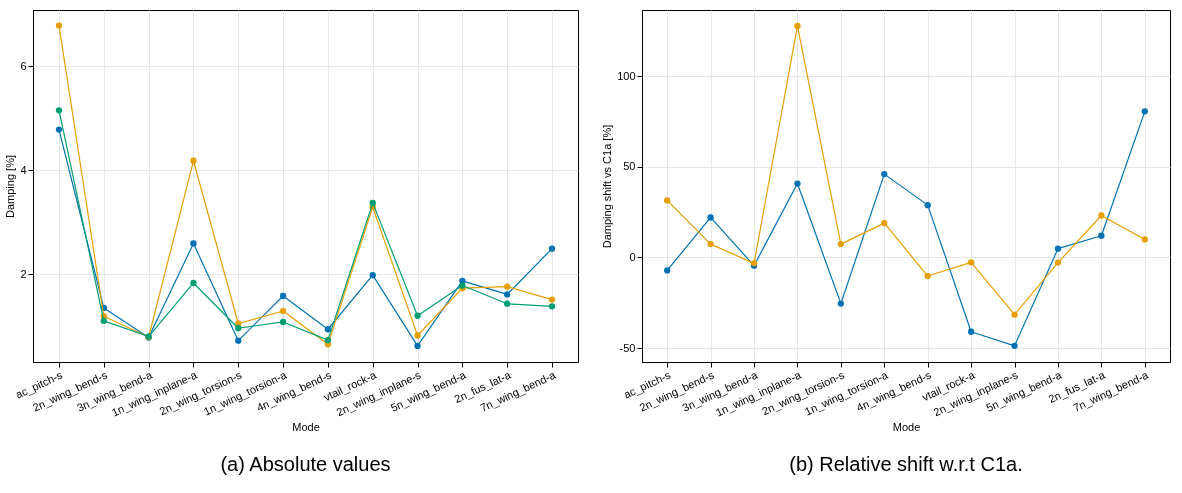 The width and height of the screenshot is (1182, 493). Describe the element at coordinates (607, 186) in the screenshot. I see `y-axis-title: Damping shift vs C1a [%]` at that location.